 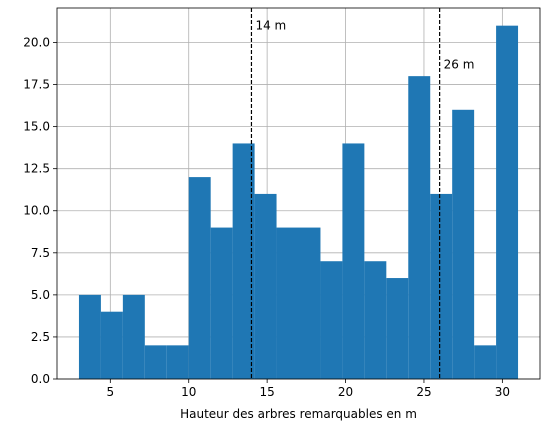 What do you see at coordinates (40, 337) in the screenshot?
I see `y-tick-label: 2.5` at bounding box center [40, 337].